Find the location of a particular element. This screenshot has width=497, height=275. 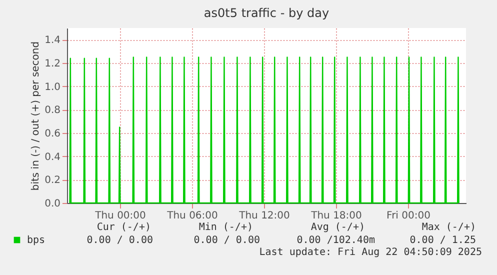

legend-label: bps is located at coordinates (36, 240).